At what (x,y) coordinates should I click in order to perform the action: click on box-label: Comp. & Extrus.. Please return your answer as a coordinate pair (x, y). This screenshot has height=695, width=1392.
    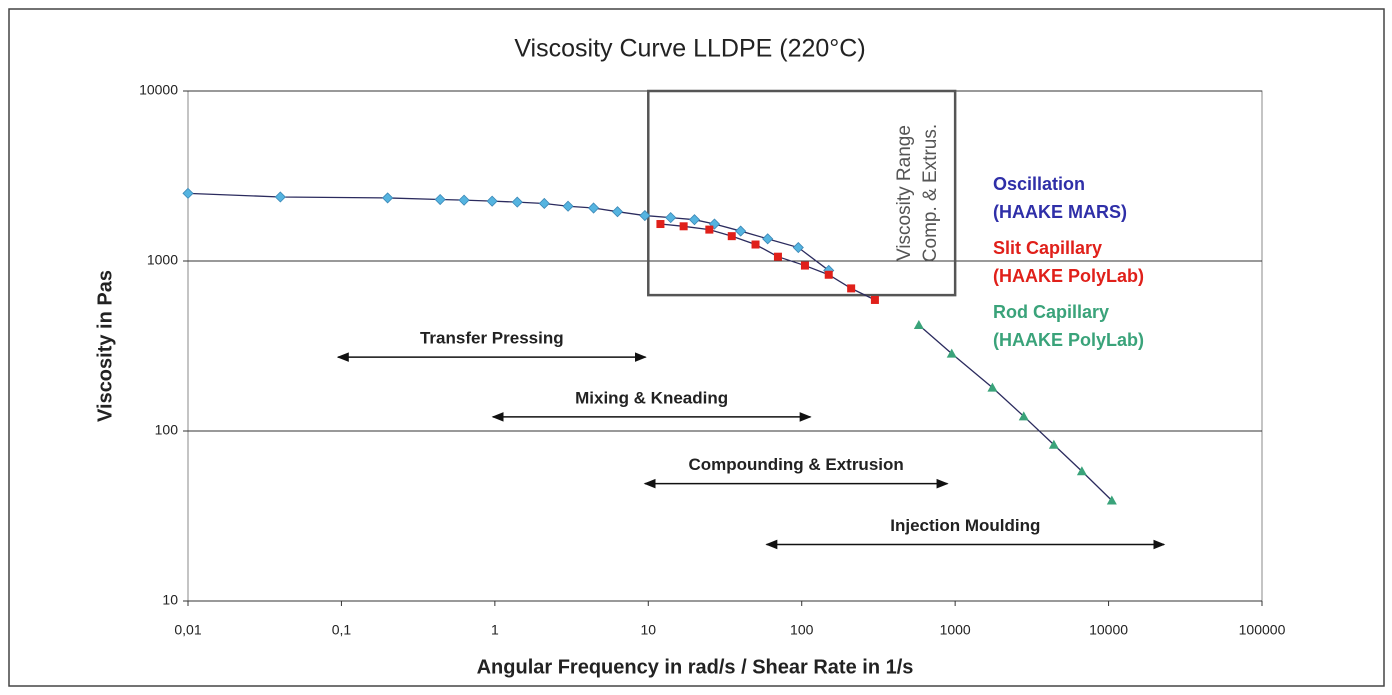
    Looking at the image, I should click on (930, 193).